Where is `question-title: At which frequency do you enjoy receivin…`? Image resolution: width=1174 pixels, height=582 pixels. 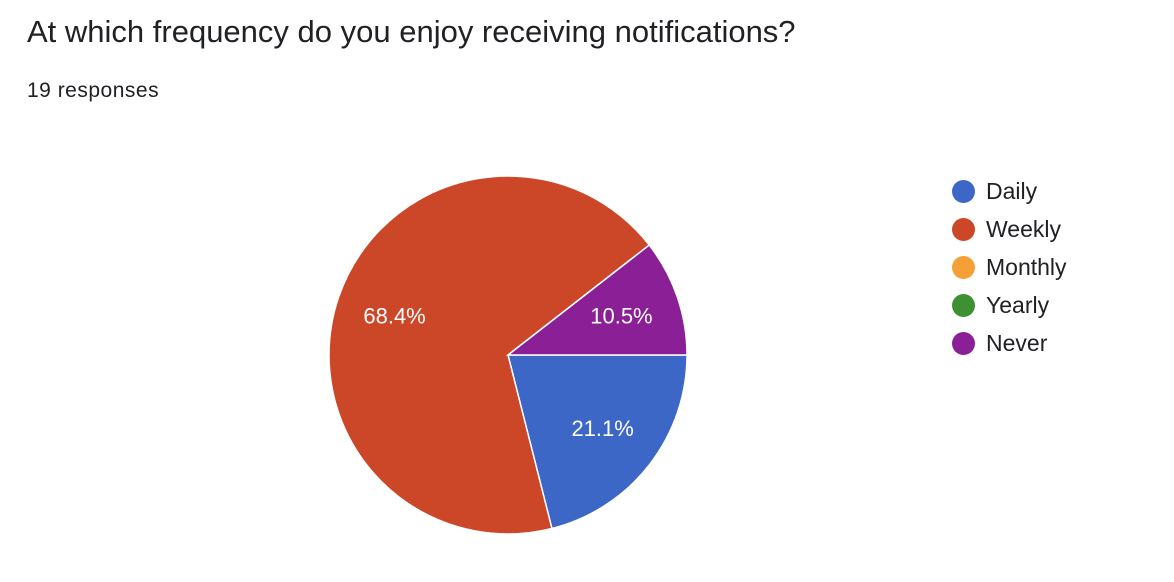
question-title: At which frequency do you enjoy receivin… is located at coordinates (411, 31).